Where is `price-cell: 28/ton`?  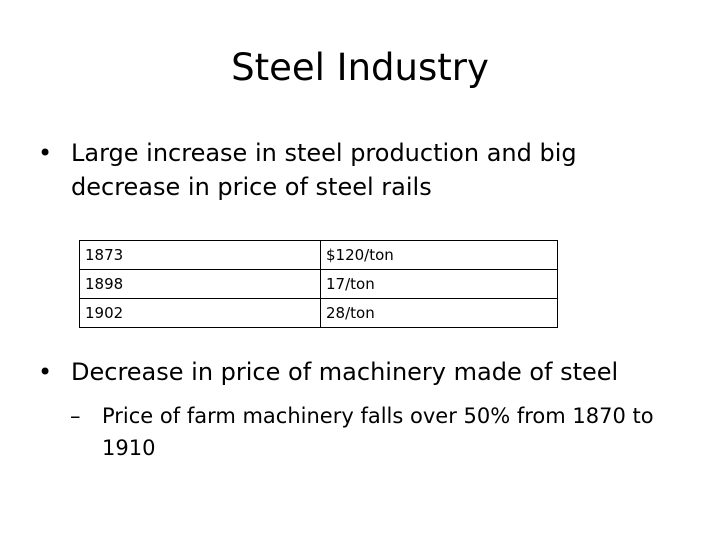
price-cell: 28/ton is located at coordinates (439, 313).